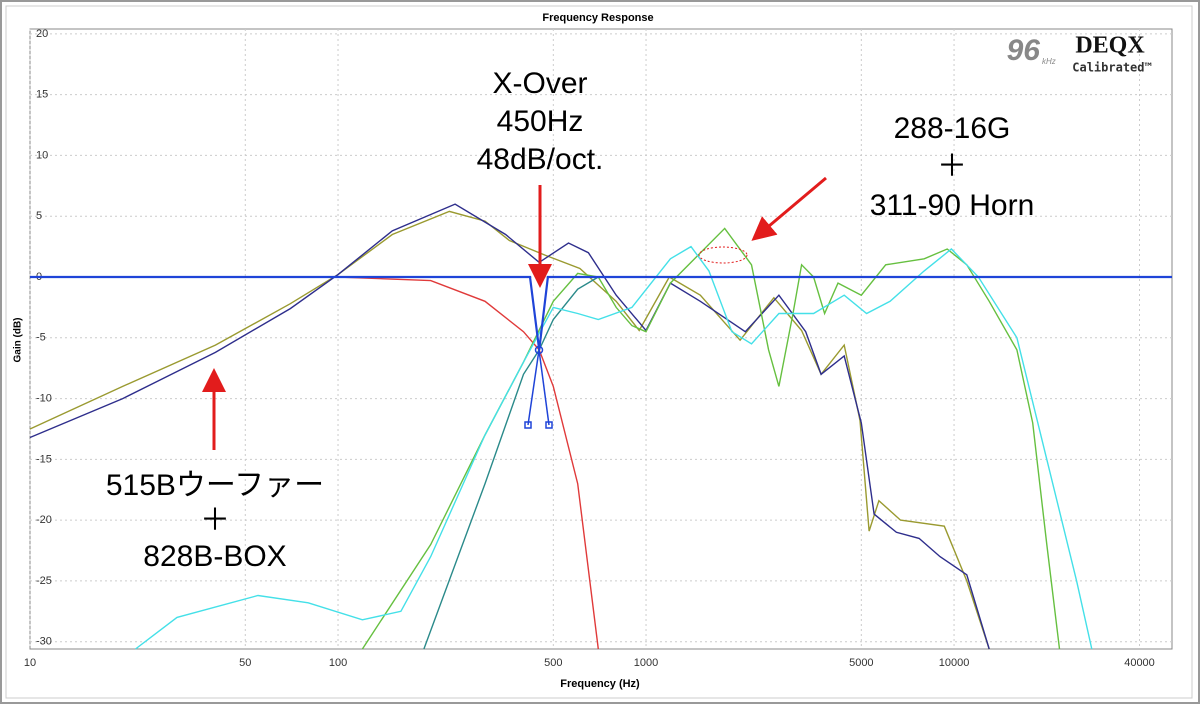 This screenshot has width=1200, height=704. Describe the element at coordinates (601, 313) in the screenshot. I see `series-line` at that location.